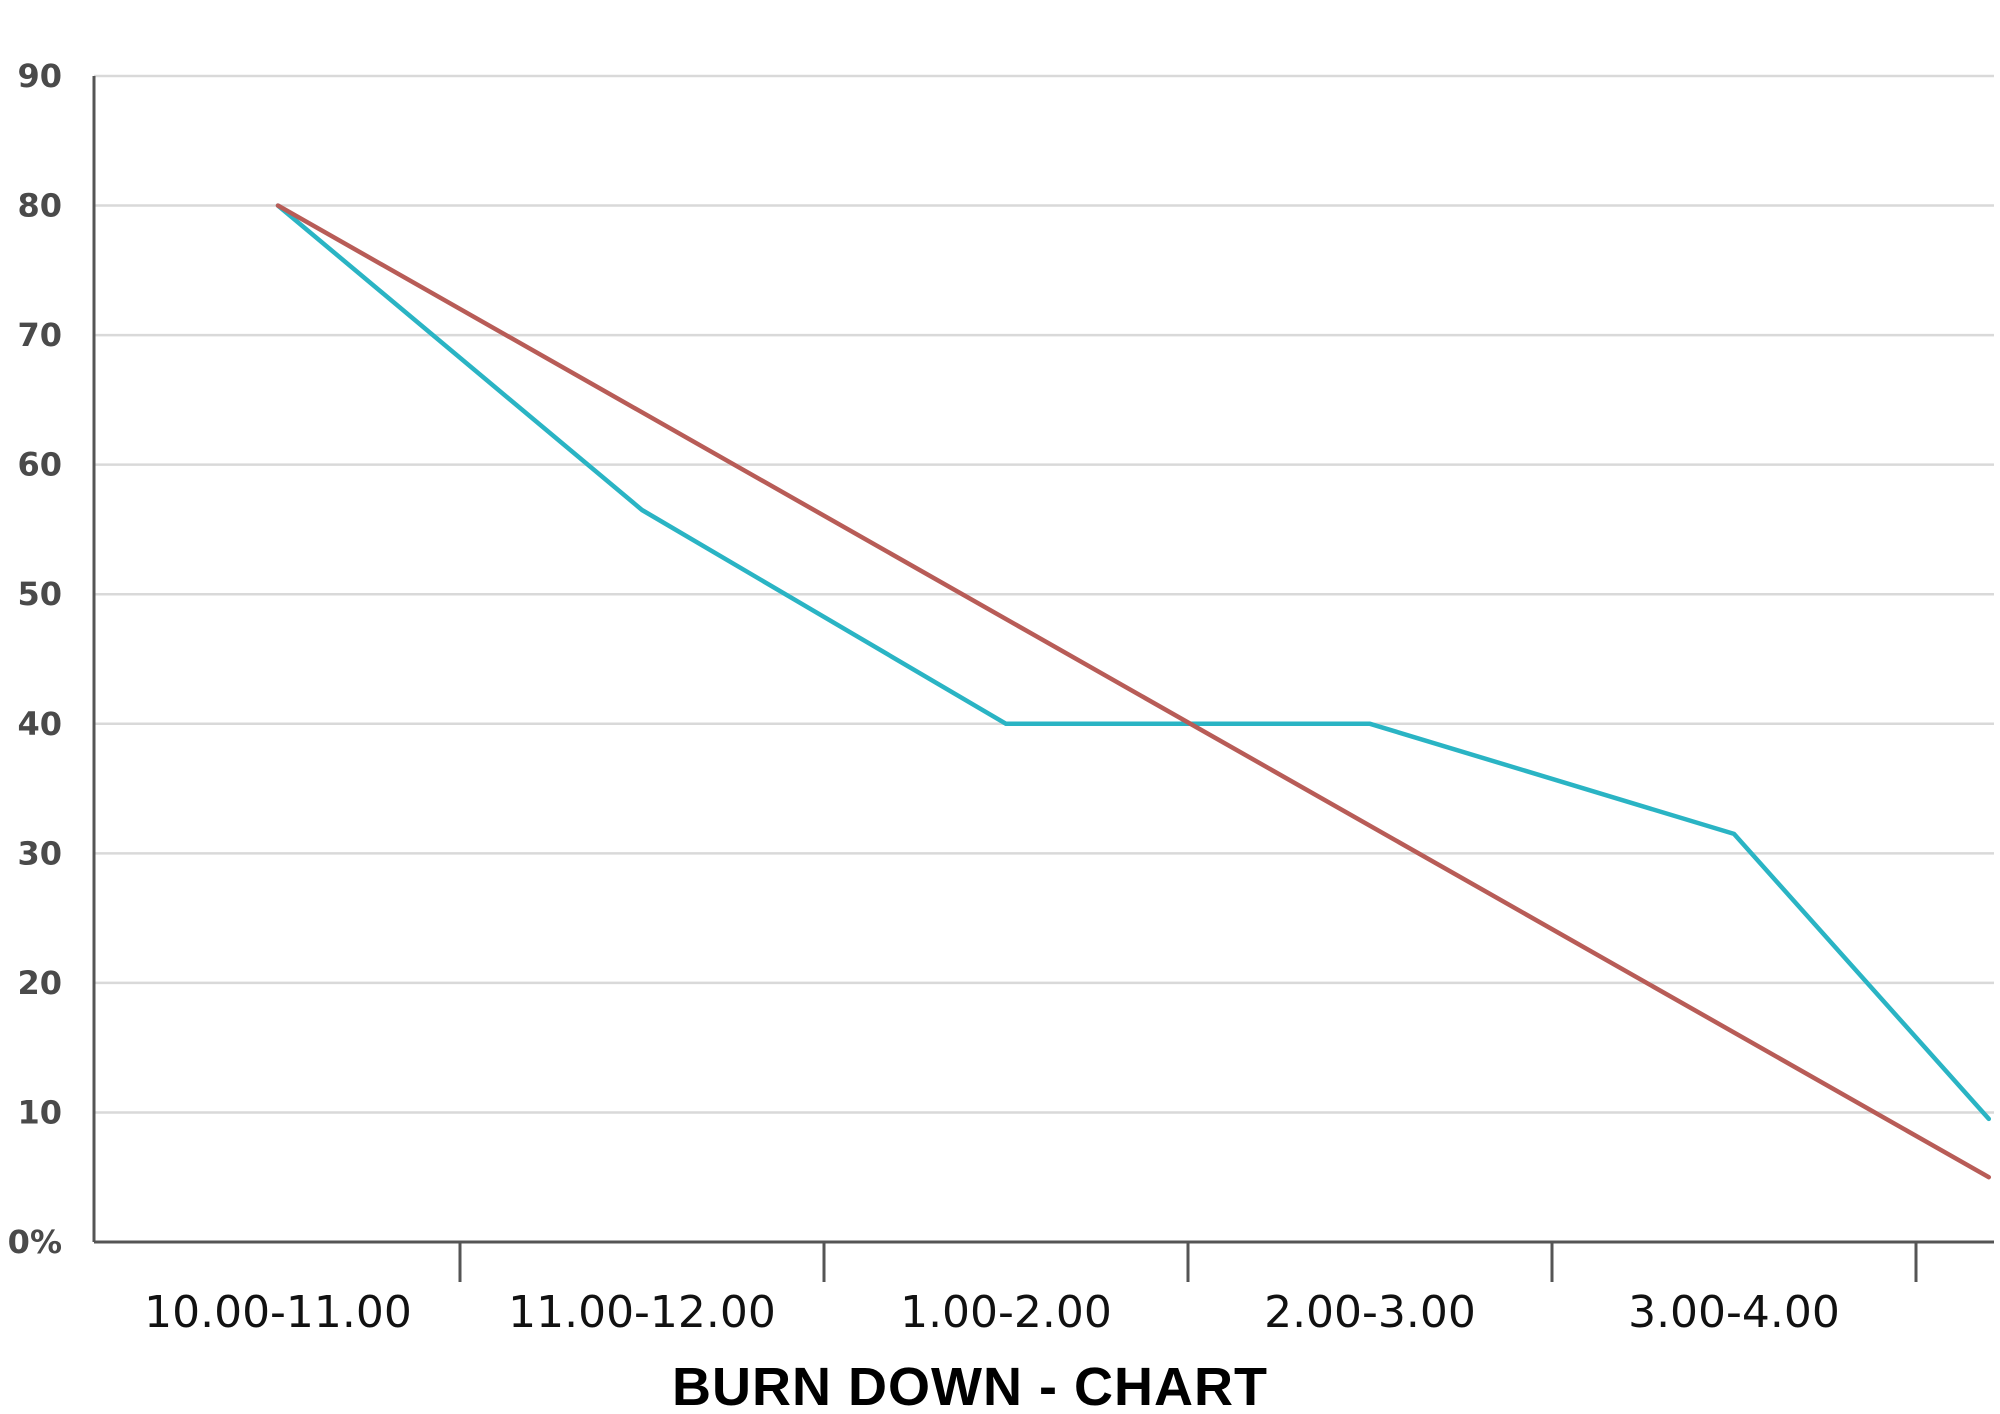 Image resolution: width=2000 pixels, height=1414 pixels. What do you see at coordinates (35, 659) in the screenshot?
I see `y-tick-labels: 0% 10 20 30 40 50 60 70 80 90` at bounding box center [35, 659].